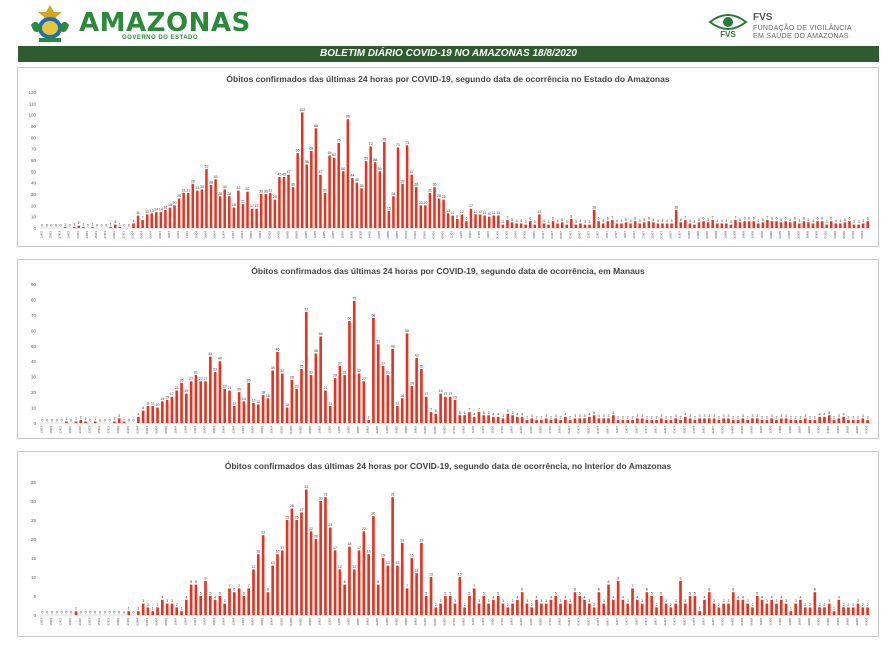  What do you see at coordinates (34, 596) in the screenshot?
I see `y-tick-label: 5` at bounding box center [34, 596].